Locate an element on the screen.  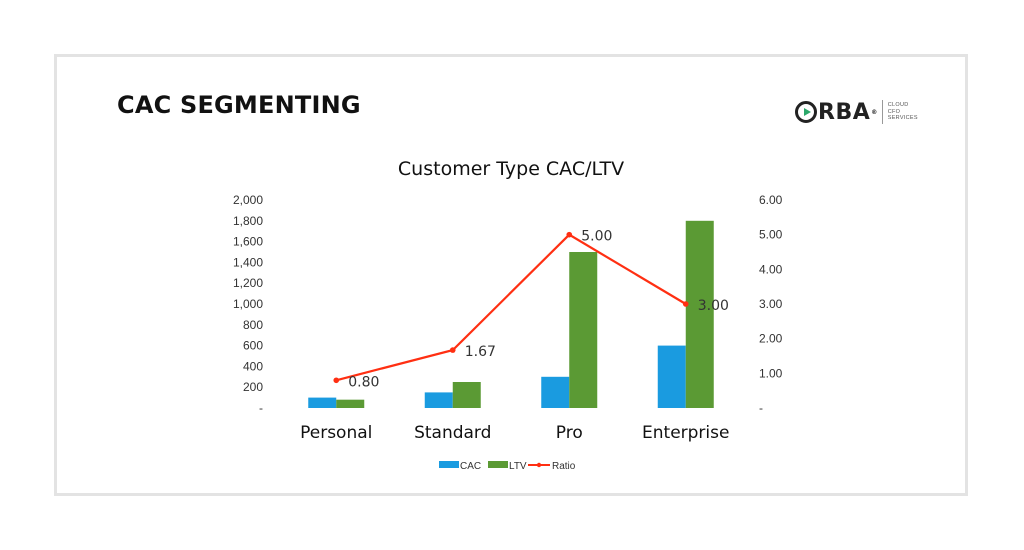
y-right-tick-label: 5.00 is located at coordinates (771, 235).